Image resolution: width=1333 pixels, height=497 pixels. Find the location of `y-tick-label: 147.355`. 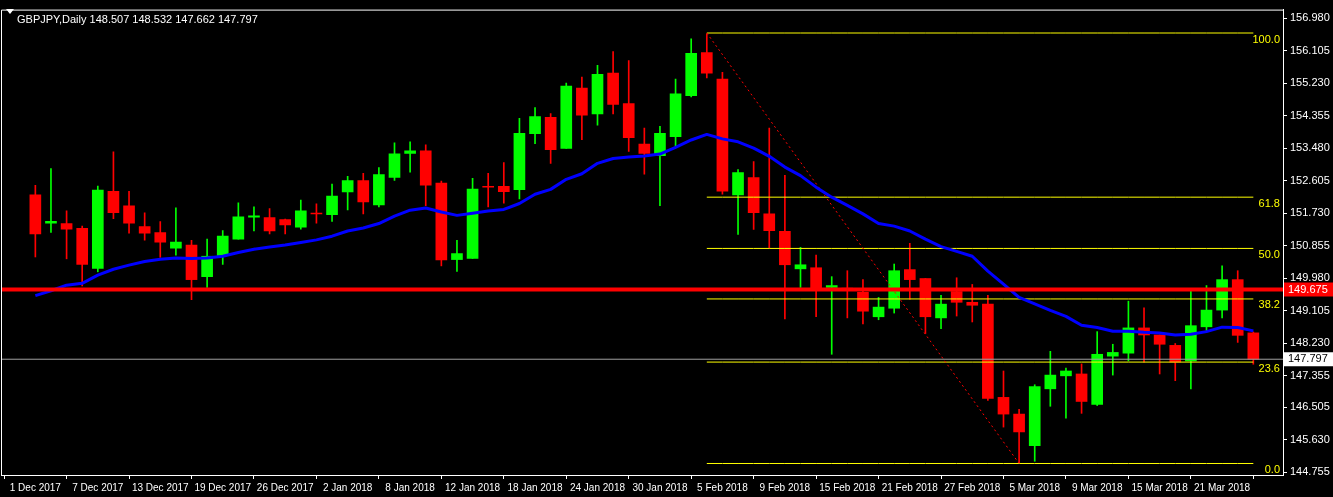

y-tick-label: 147.355 is located at coordinates (1310, 374).